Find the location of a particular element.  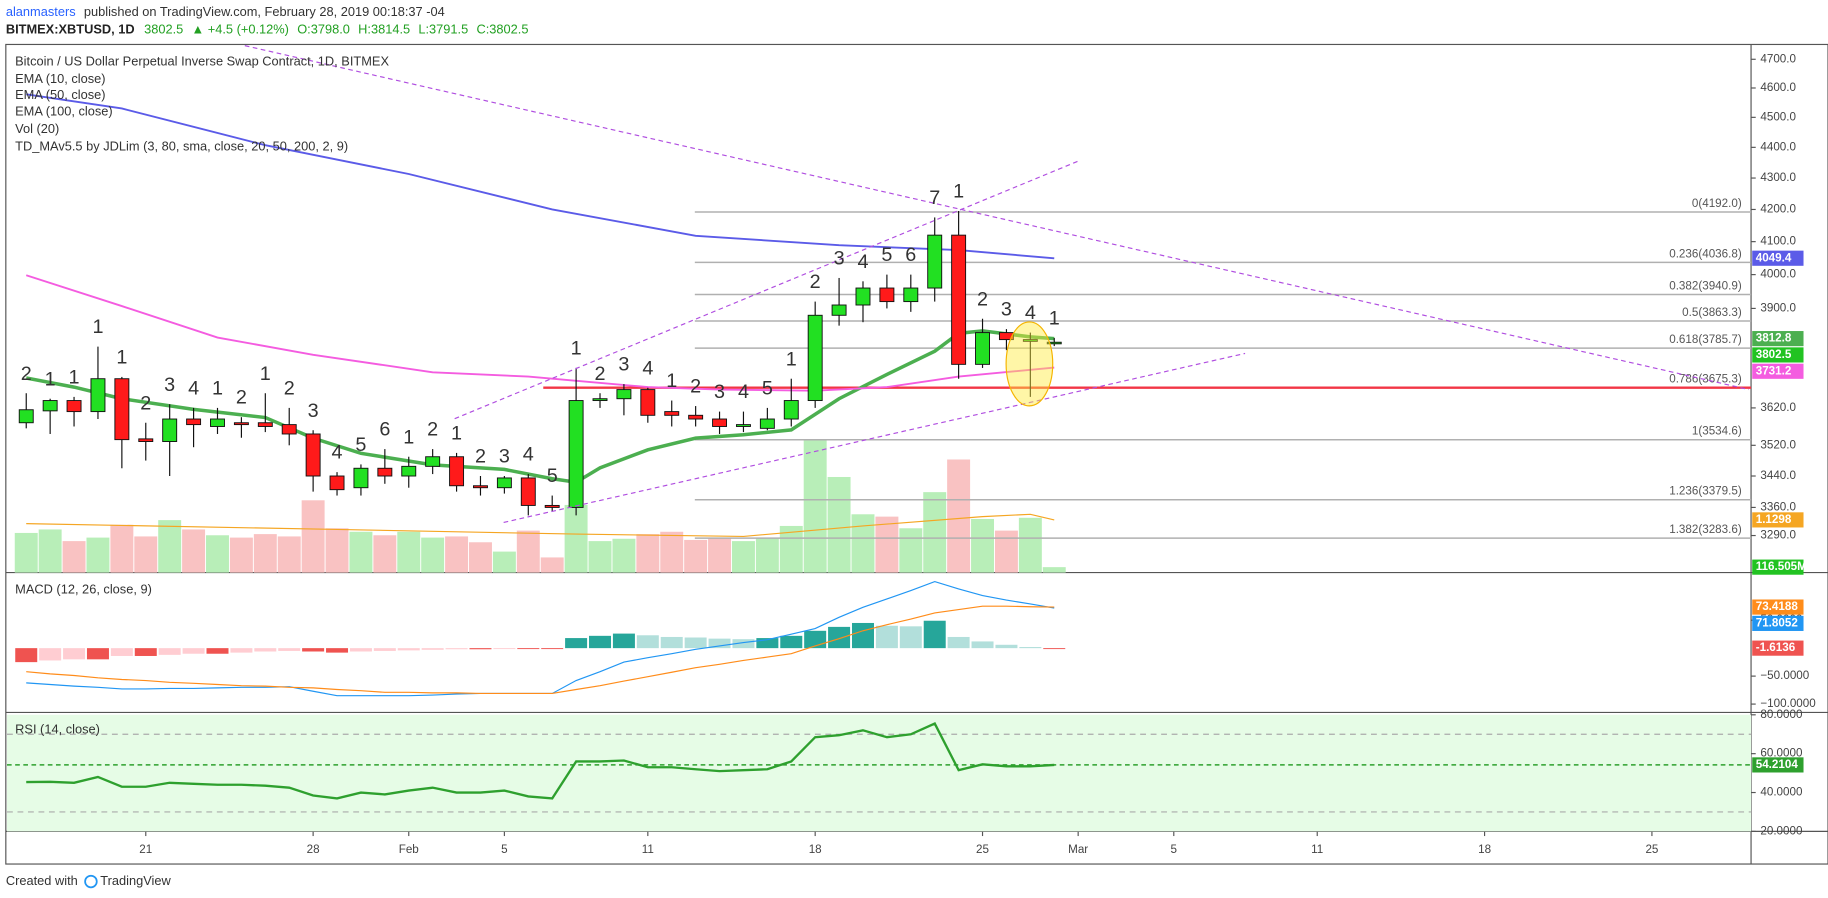

trend-line is located at coordinates (874, 438).